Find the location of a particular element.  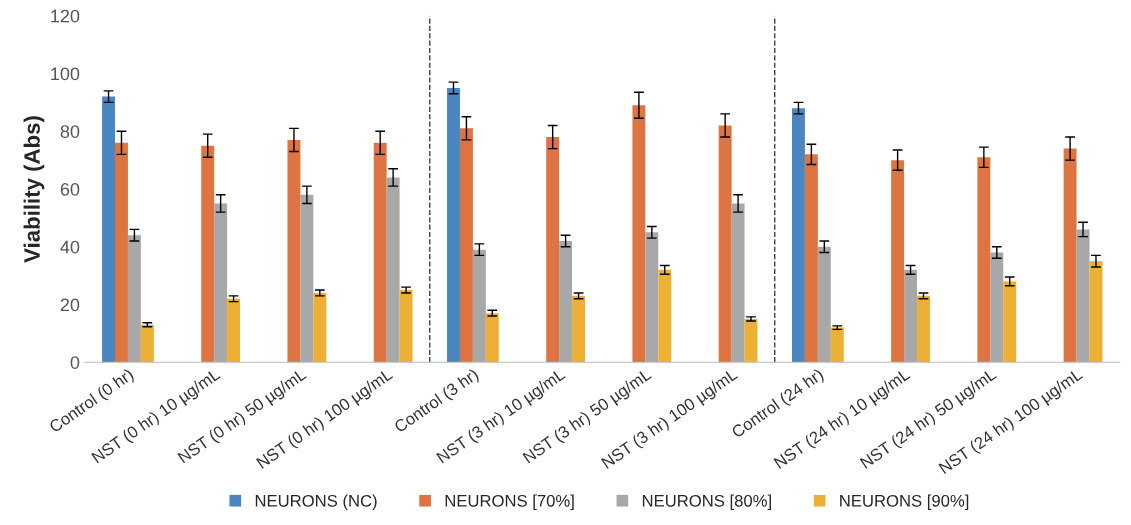

legend-label: NEURONS [70%] is located at coordinates (509, 502).